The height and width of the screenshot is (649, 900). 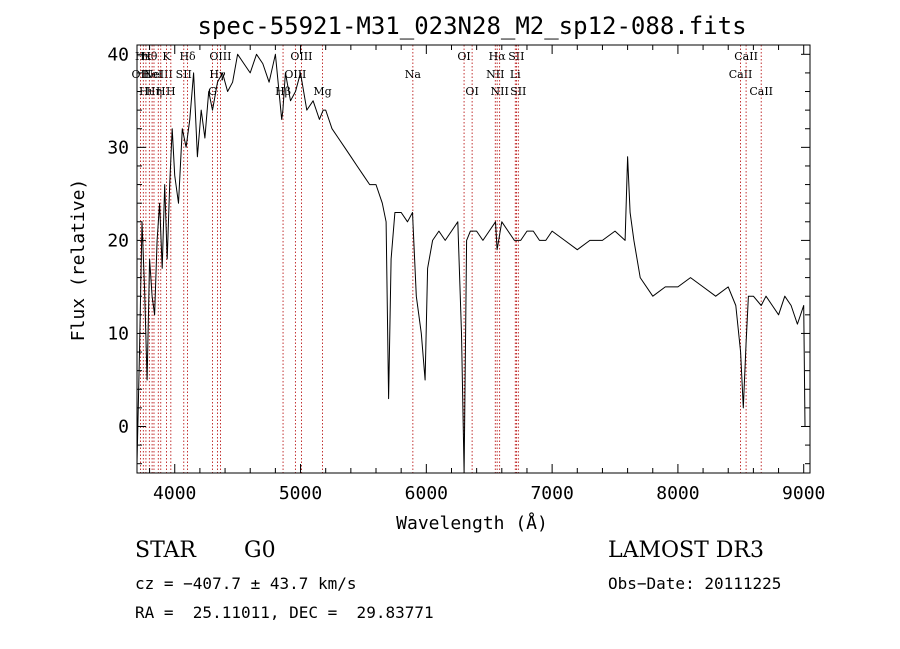 I want to click on chart-title: spec-55921-M31_023N28_M2_sp12-088.fits, so click(x=471, y=26).